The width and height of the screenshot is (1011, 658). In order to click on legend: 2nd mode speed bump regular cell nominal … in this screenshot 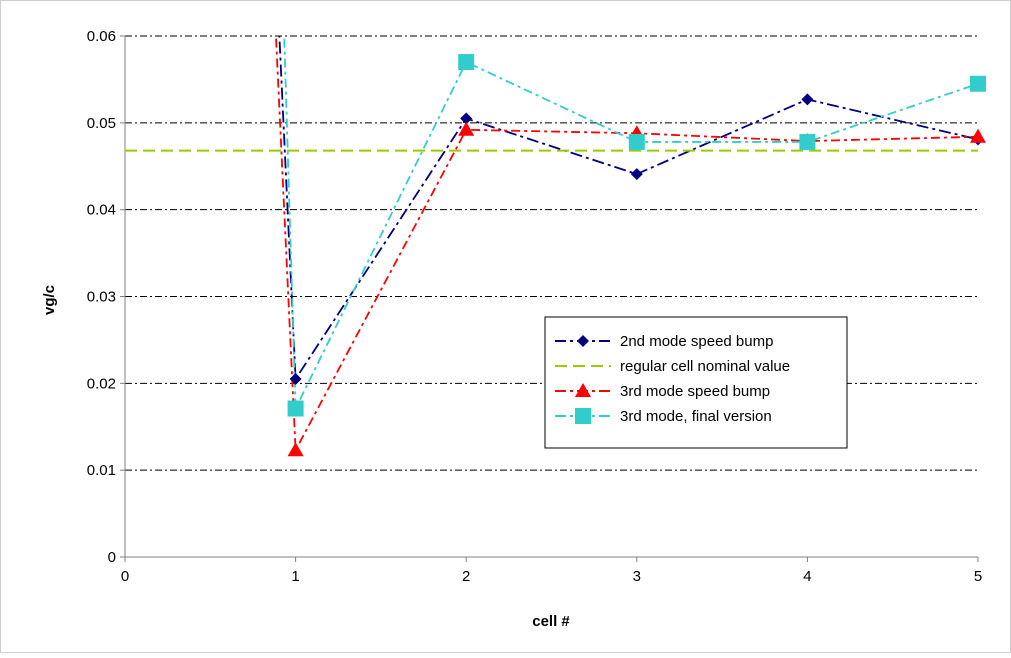, I will do `click(696, 382)`.